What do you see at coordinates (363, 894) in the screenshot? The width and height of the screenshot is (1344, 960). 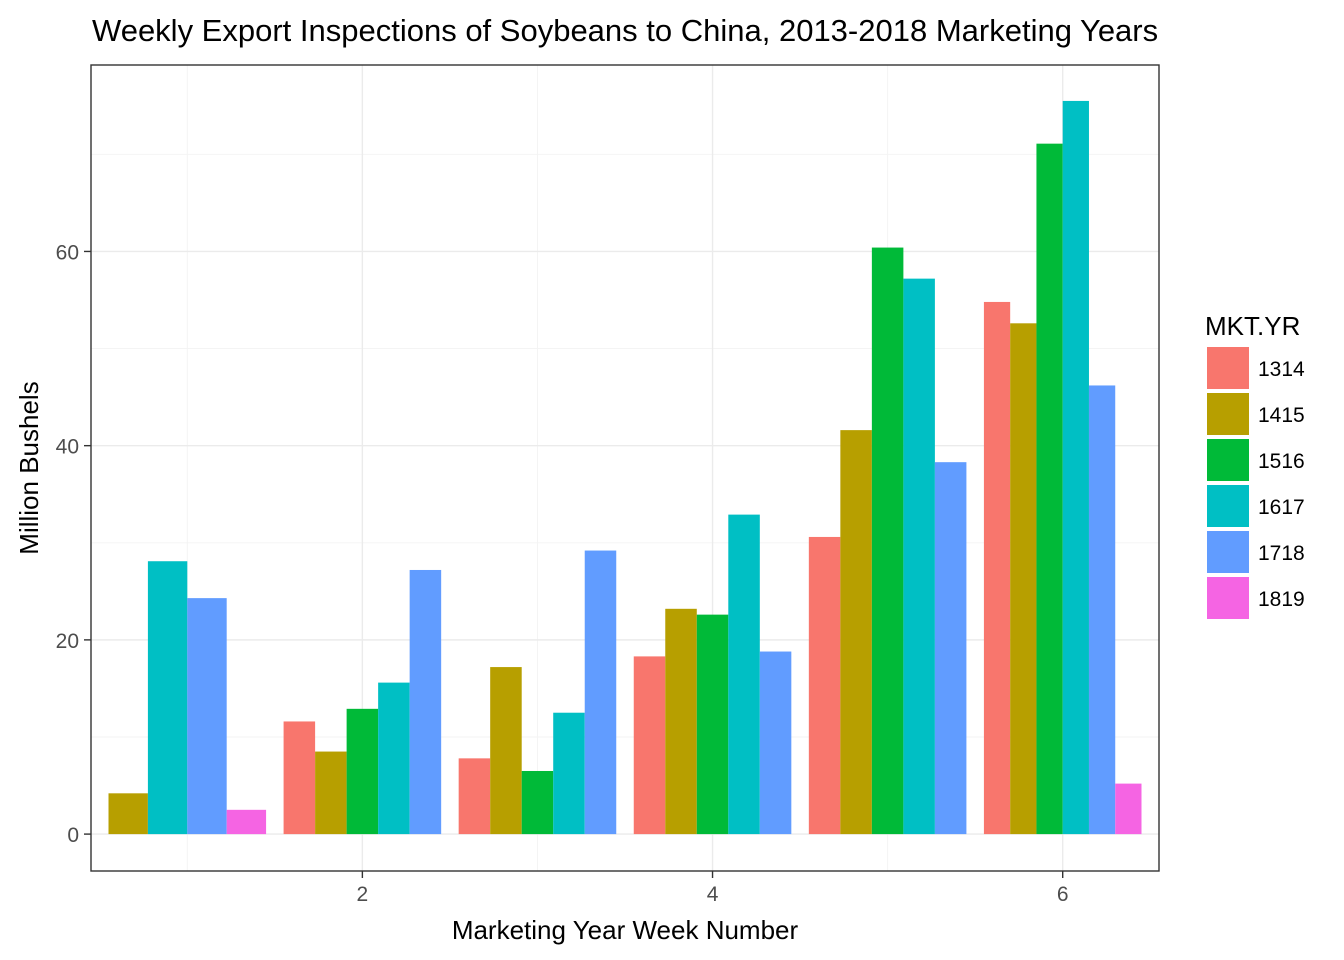 I see `x-tick-label: 2` at bounding box center [363, 894].